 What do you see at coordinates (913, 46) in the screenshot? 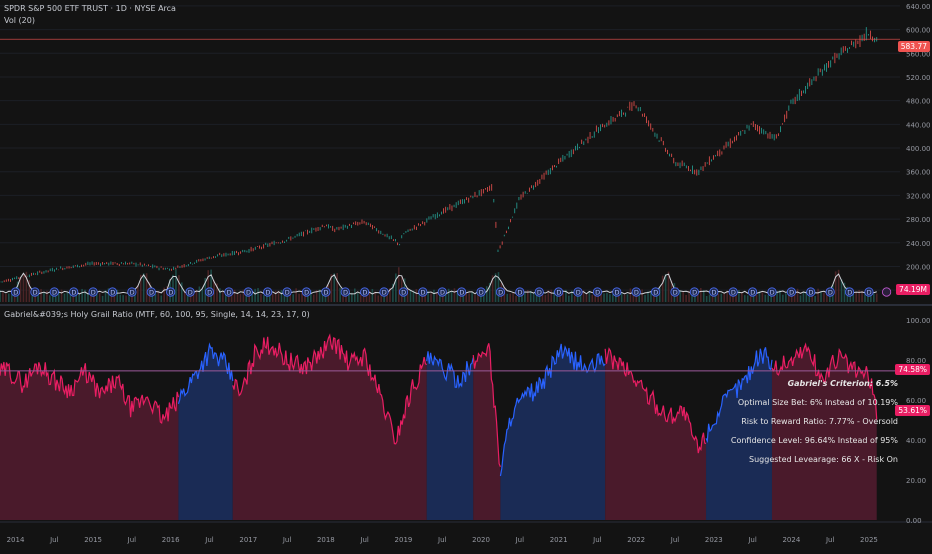
I see `last-price-badge: 583.77` at bounding box center [913, 46].